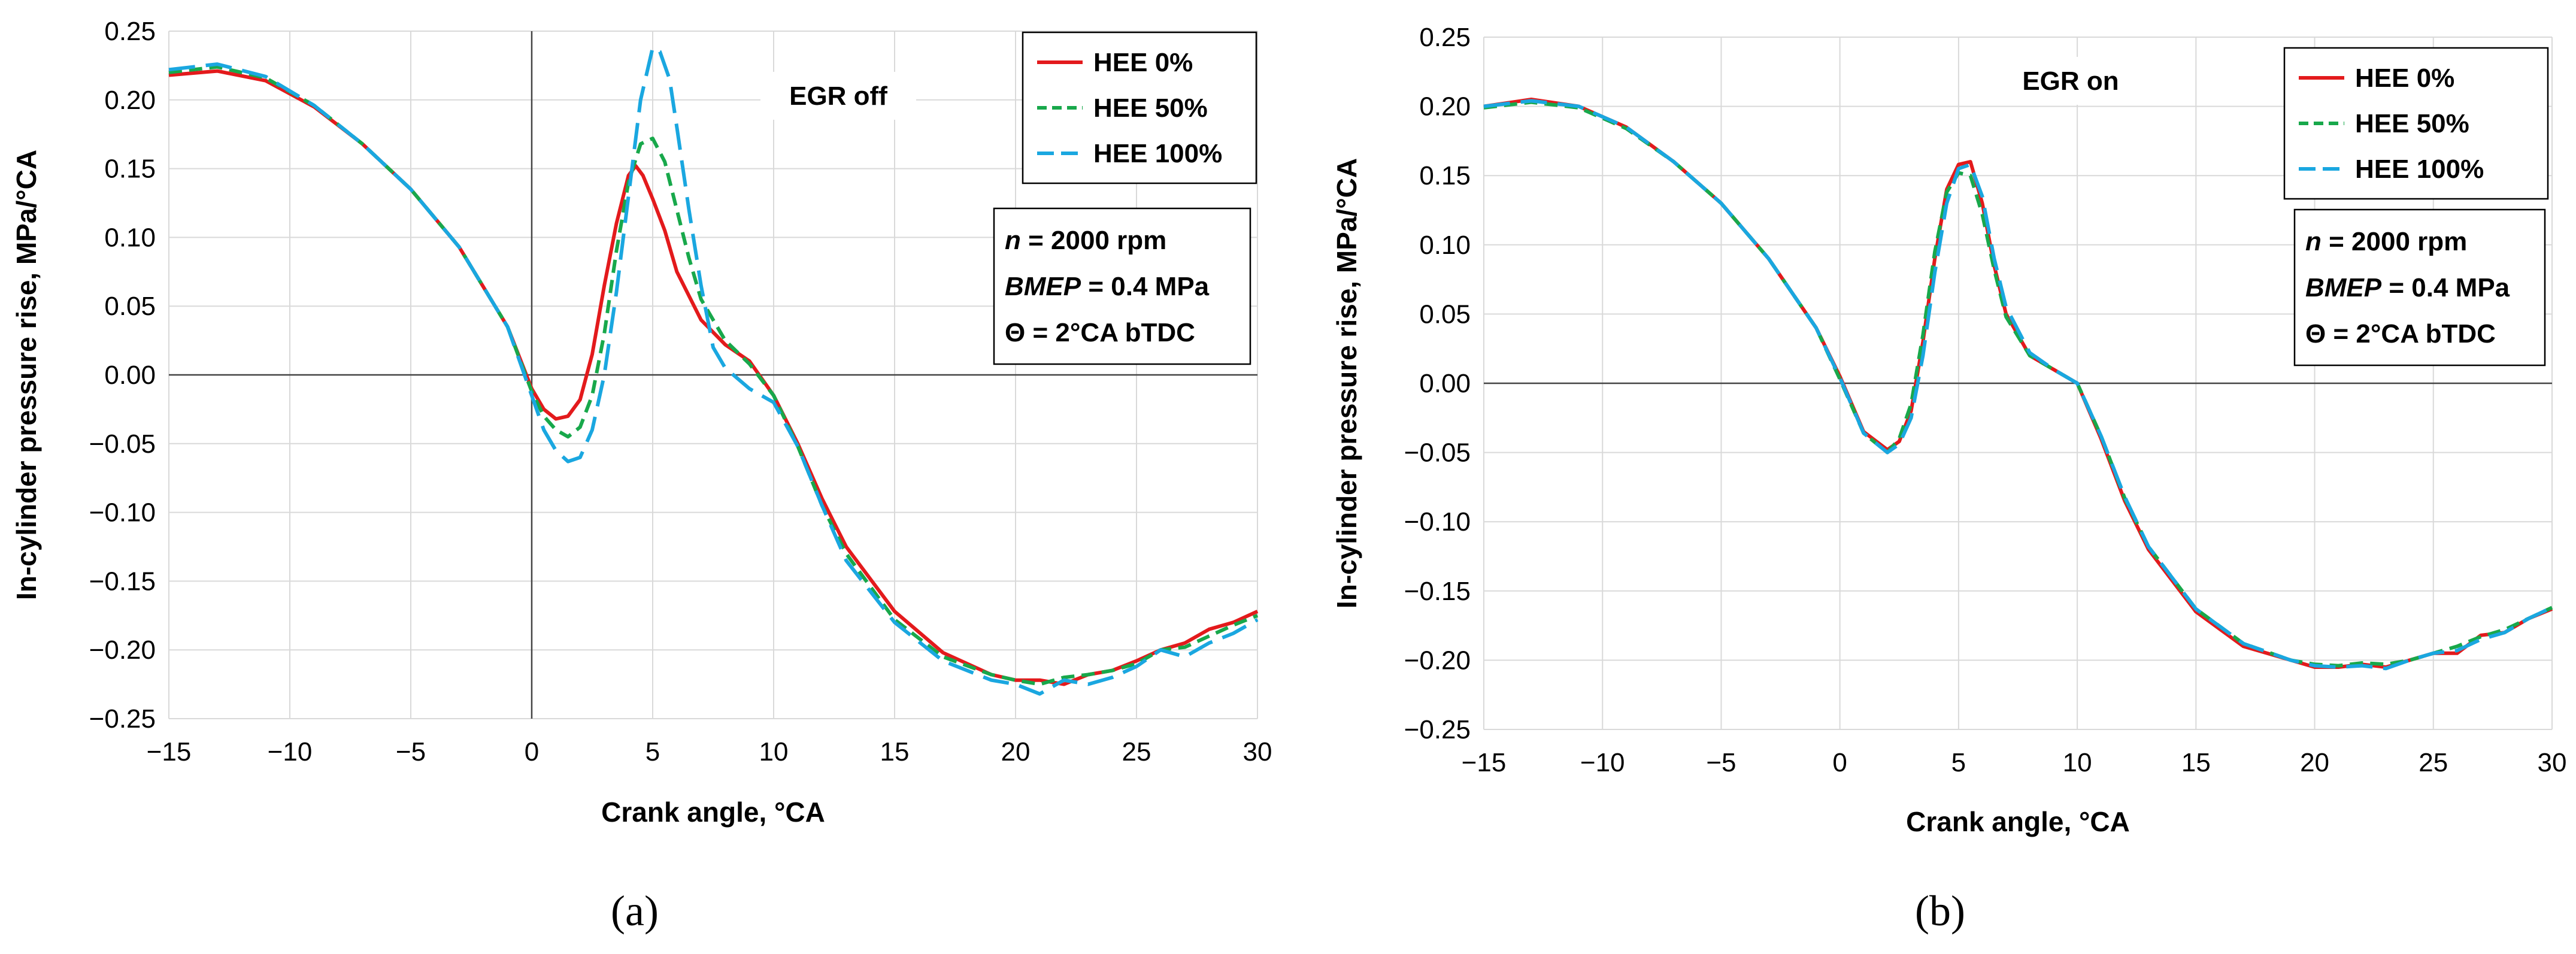 The image size is (2576, 954). I want to click on egr-annotation: EGR on, so click(2070, 81).